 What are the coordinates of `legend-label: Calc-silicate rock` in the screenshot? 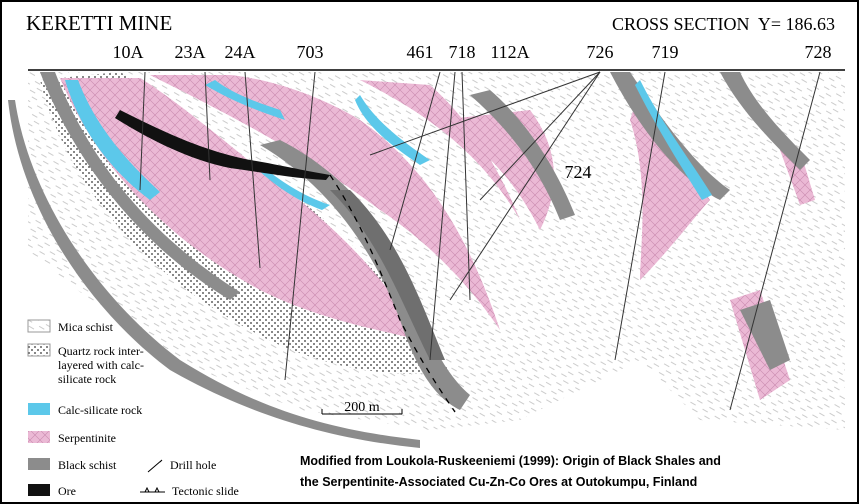 It's located at (100, 410).